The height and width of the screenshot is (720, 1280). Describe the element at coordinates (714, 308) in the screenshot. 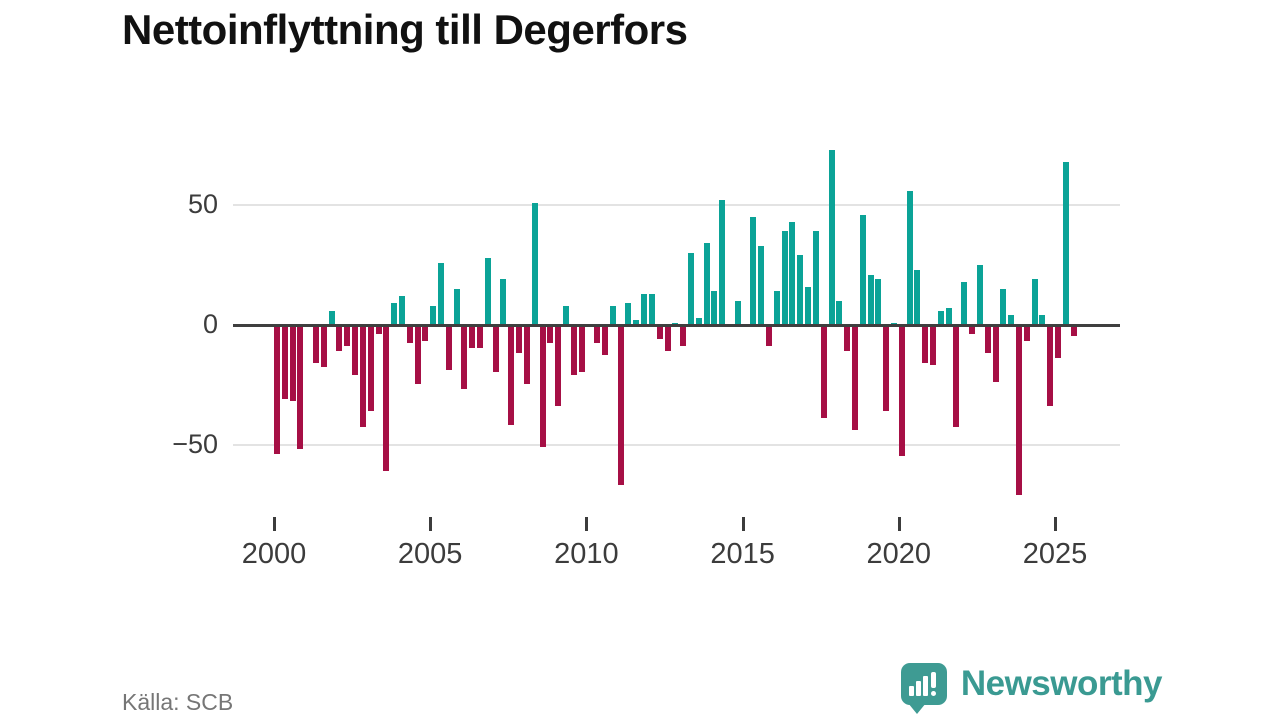

I see `bar-2014-q1` at that location.